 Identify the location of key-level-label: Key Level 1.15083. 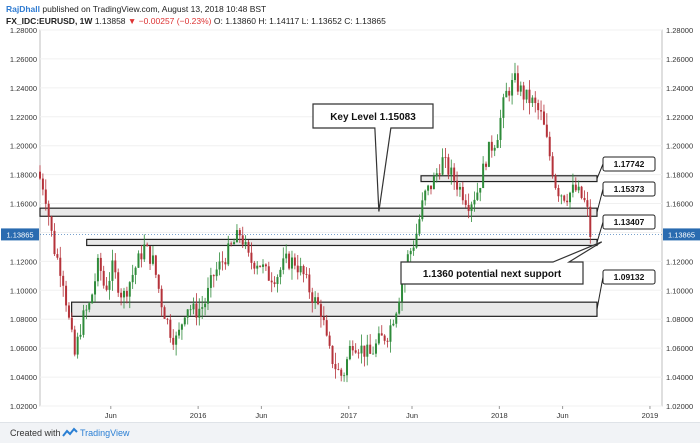
(373, 117).